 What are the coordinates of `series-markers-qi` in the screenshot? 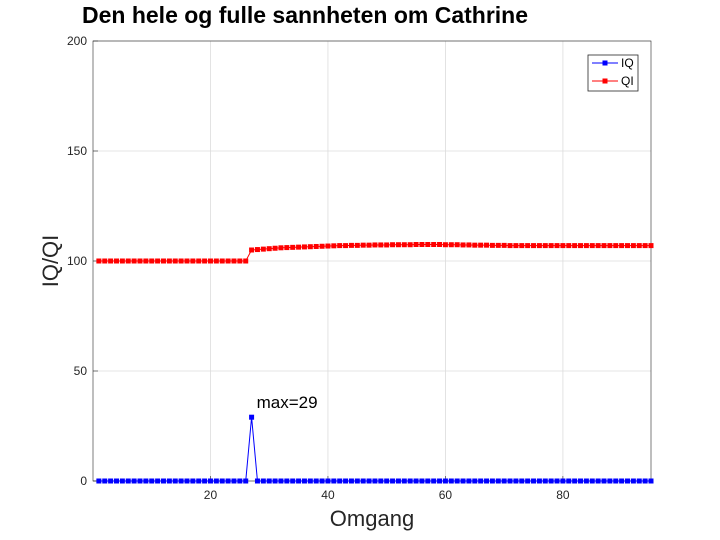 It's located at (375, 253).